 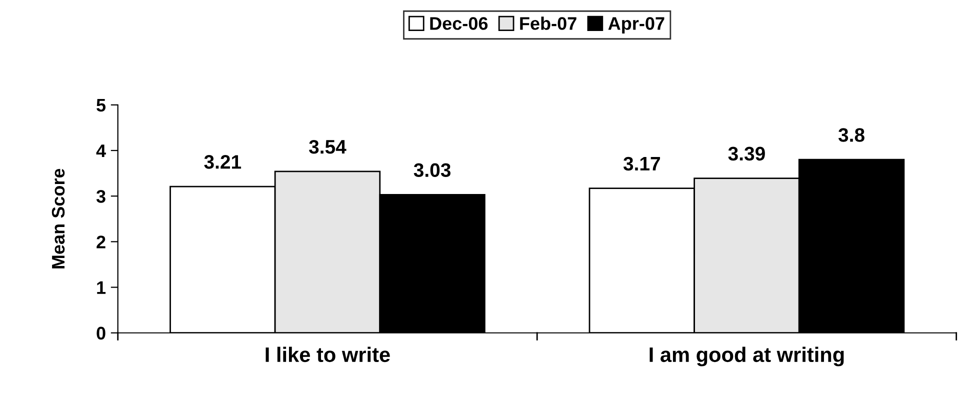 I want to click on y-tick-label: 4, so click(x=101, y=151).